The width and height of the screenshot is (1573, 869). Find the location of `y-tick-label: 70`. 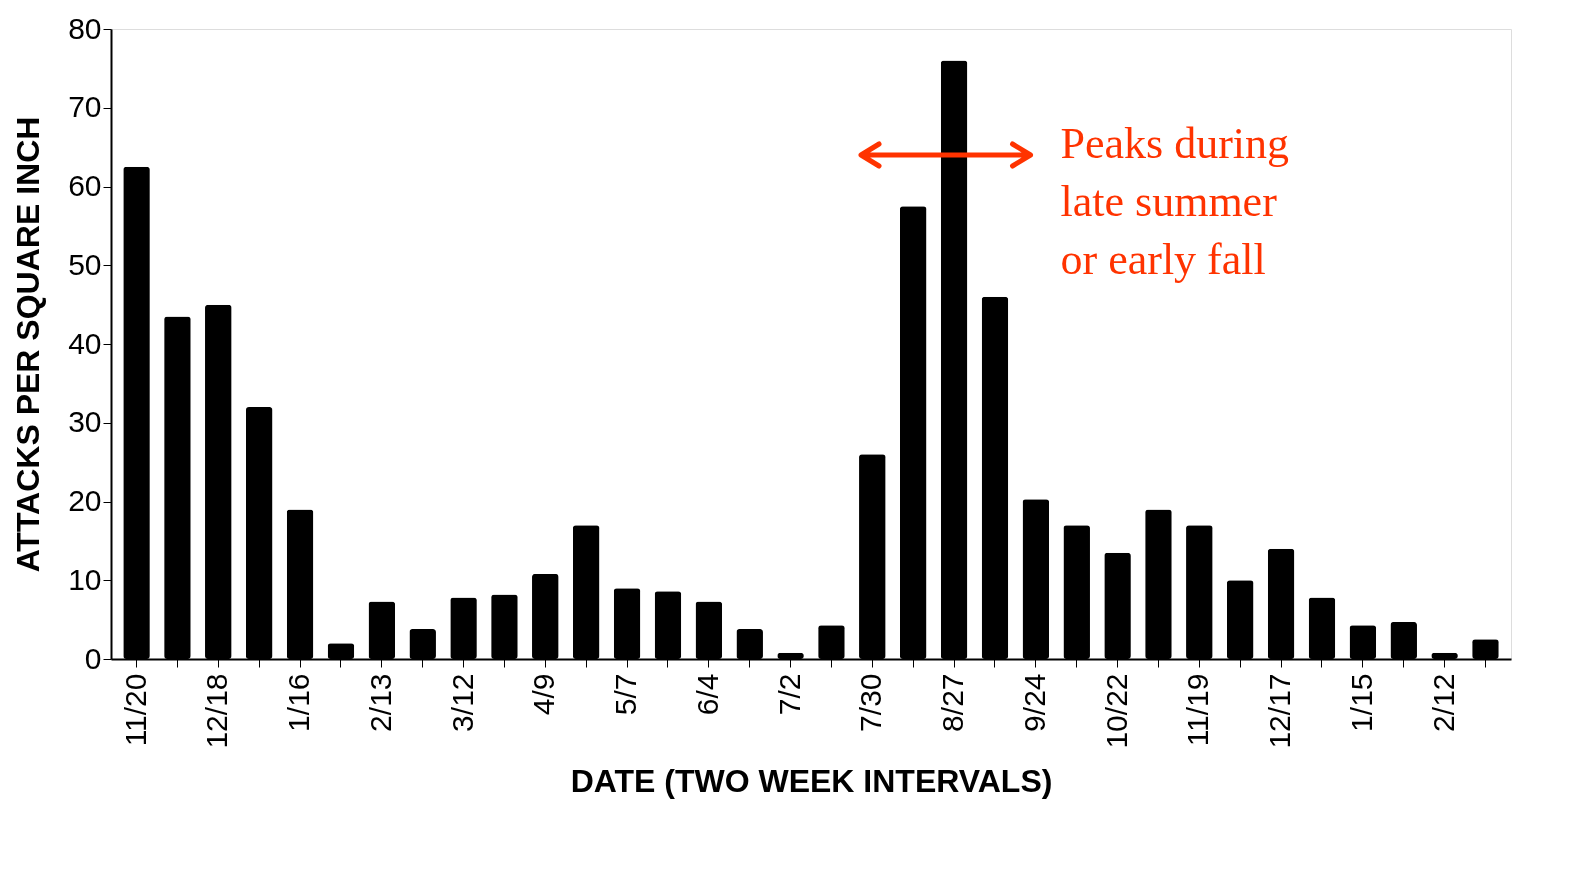

y-tick-label: 70 is located at coordinates (85, 107).